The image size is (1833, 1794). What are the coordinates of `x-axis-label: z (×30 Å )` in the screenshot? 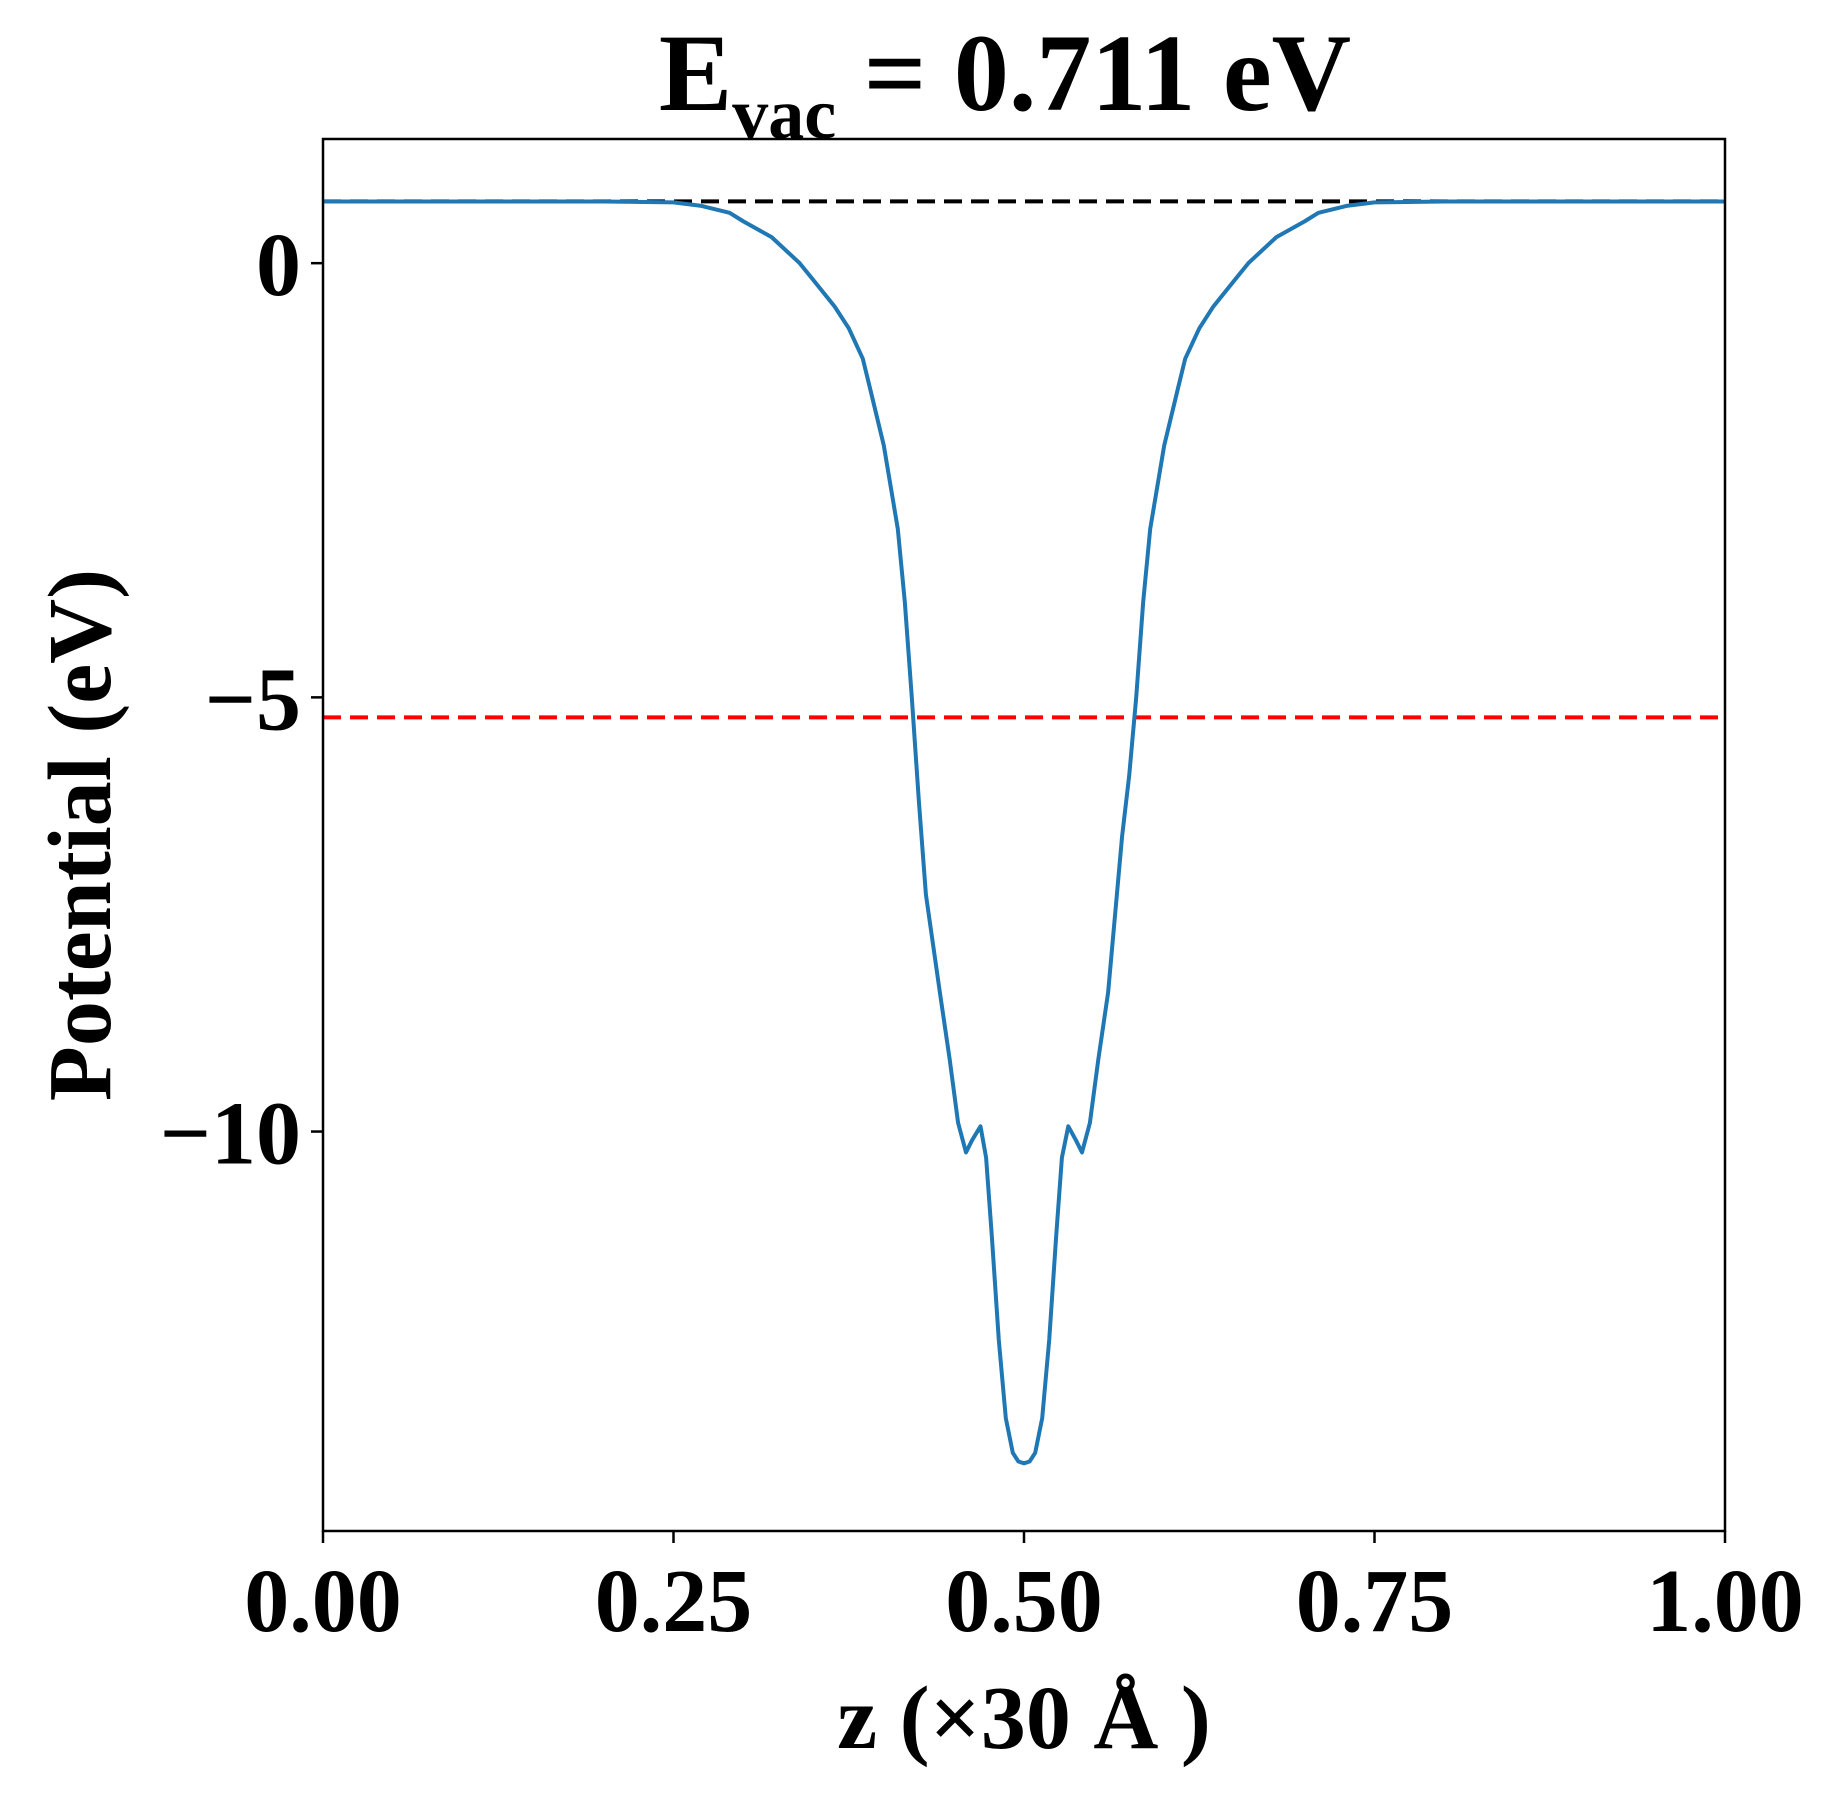 It's located at (1024, 1718).